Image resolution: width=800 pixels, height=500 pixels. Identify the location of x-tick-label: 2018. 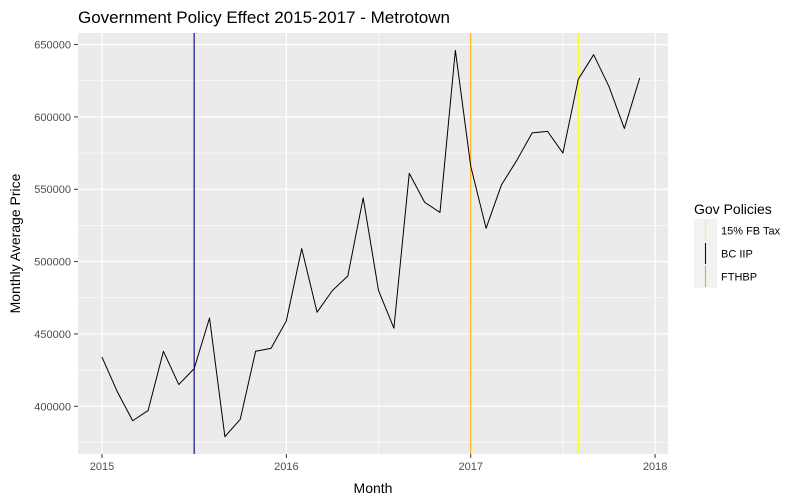
(655, 467).